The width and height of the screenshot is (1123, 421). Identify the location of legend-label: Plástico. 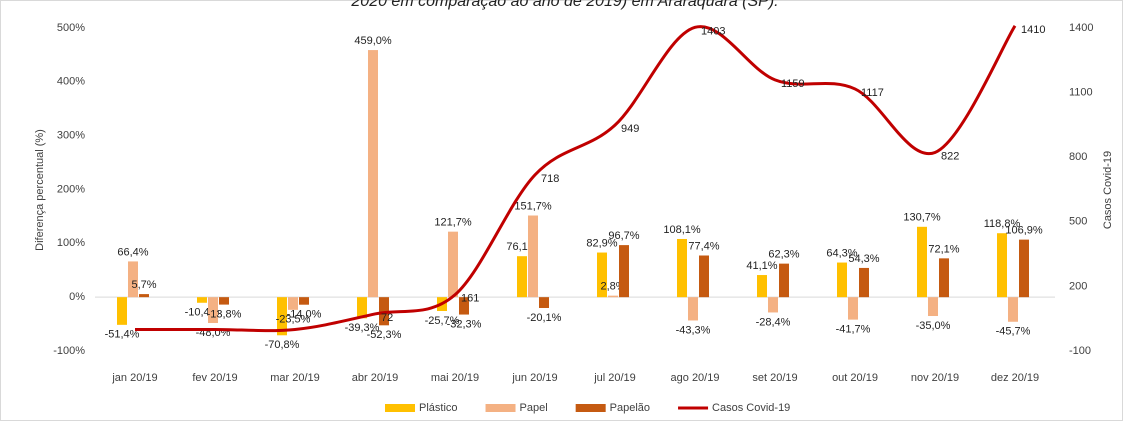
(438, 408).